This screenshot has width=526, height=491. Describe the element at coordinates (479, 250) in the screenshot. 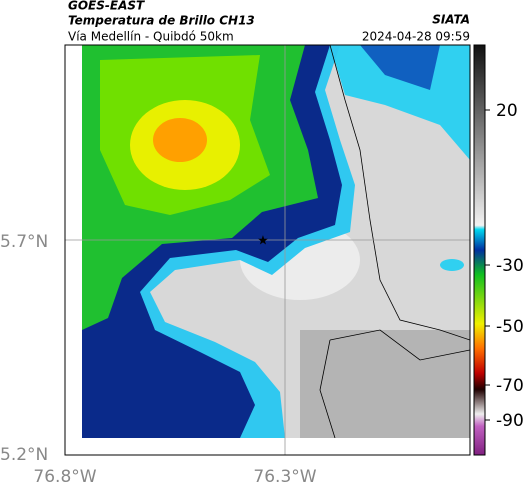

I see `colorbar` at that location.